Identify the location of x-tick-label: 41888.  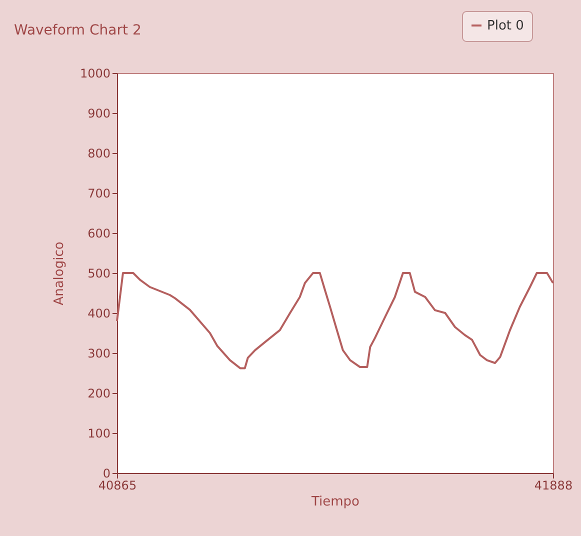
(553, 485).